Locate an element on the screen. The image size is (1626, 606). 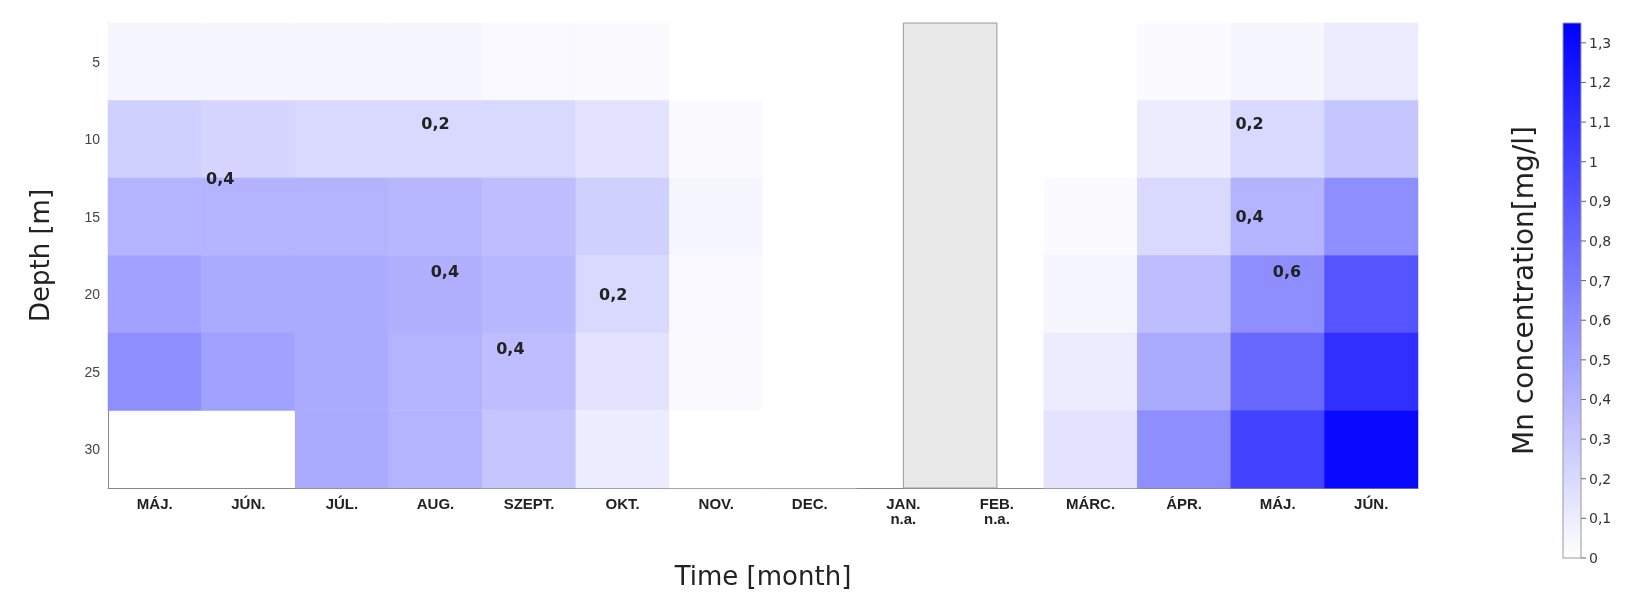
y-tick-label: 20 is located at coordinates (92, 294).